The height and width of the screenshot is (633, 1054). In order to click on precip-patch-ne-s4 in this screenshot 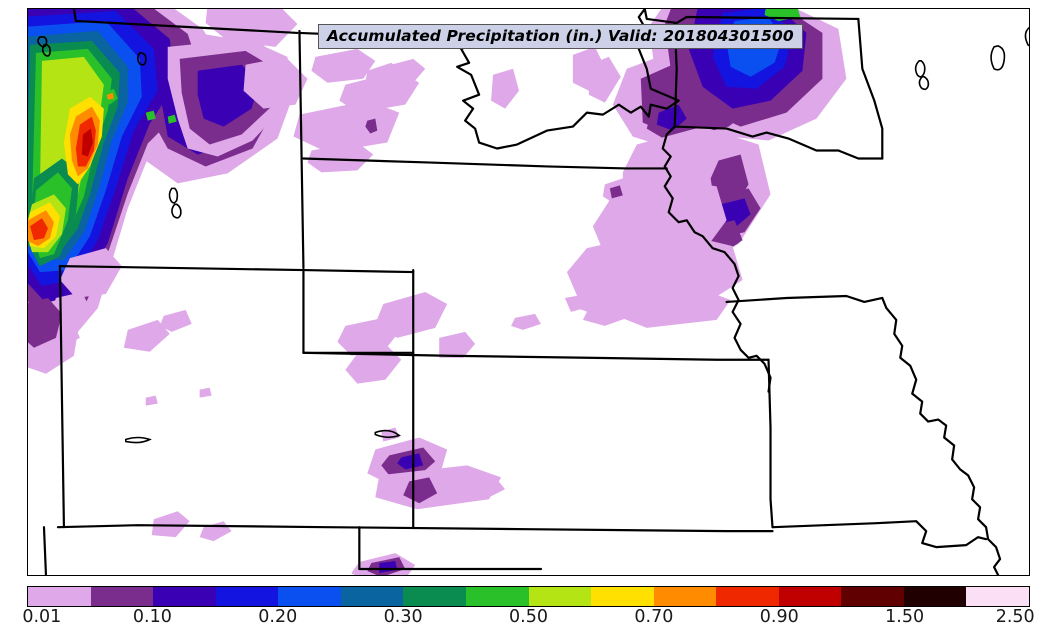, I will do `click(616, 192)`.